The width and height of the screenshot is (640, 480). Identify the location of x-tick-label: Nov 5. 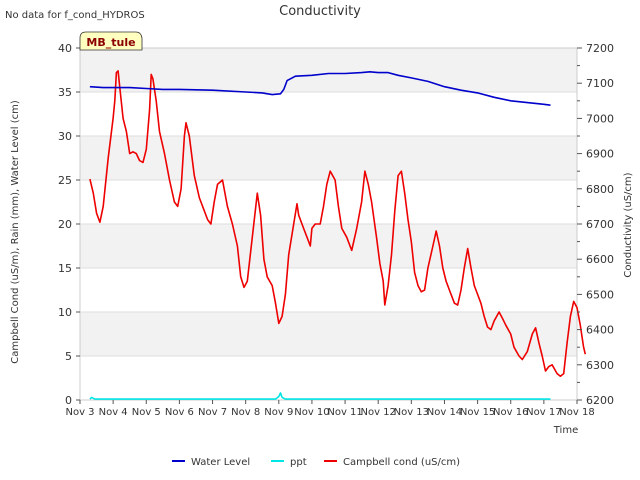
(146, 412).